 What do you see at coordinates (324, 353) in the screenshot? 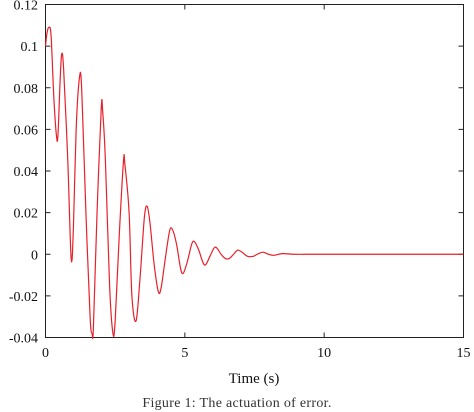
I see `x-tick-label: 10` at bounding box center [324, 353].